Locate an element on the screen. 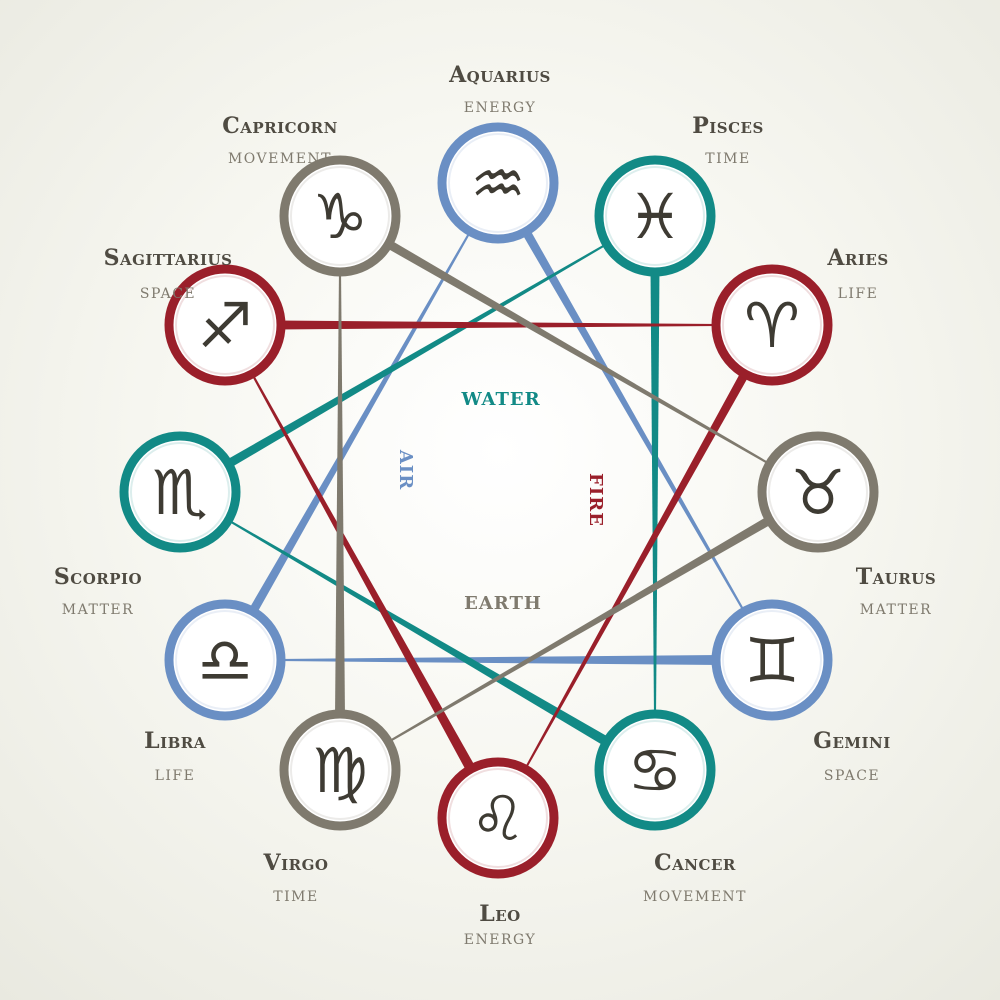  taurus-name: Taurus is located at coordinates (896, 577).